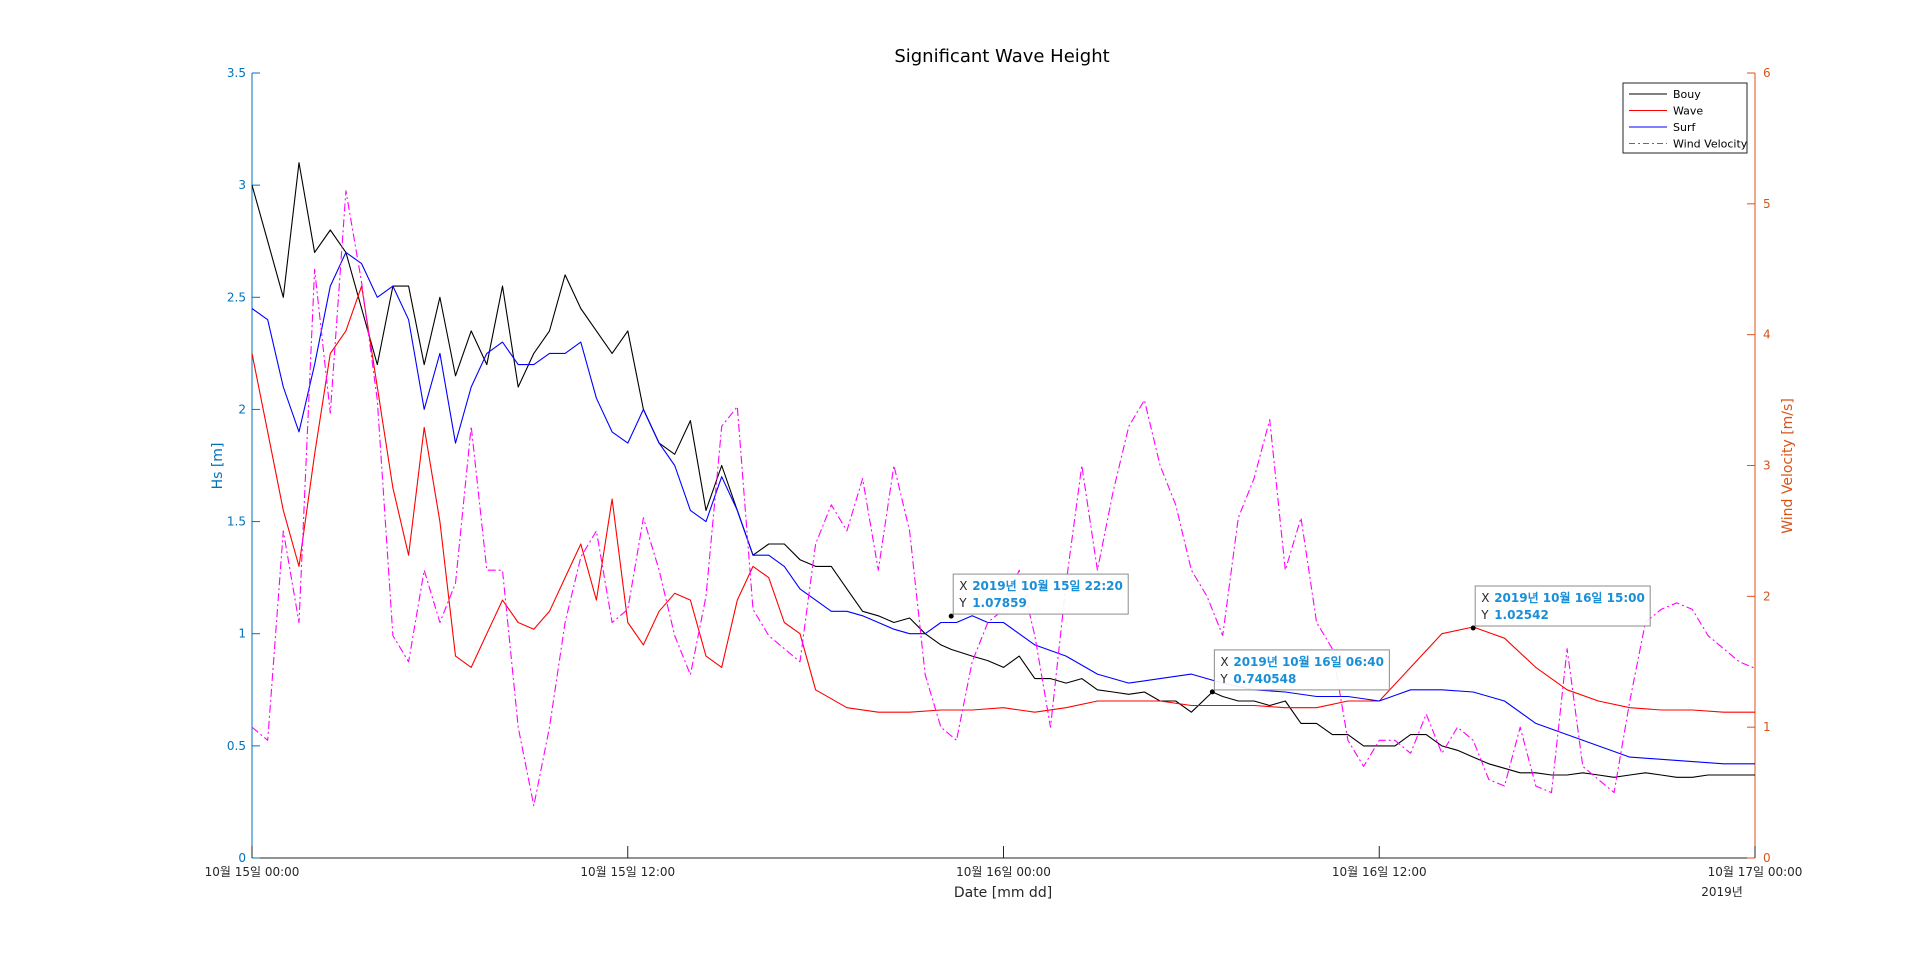 The image size is (1920, 954). Describe the element at coordinates (1767, 73) in the screenshot. I see `y-right-tick-label: 6` at that location.